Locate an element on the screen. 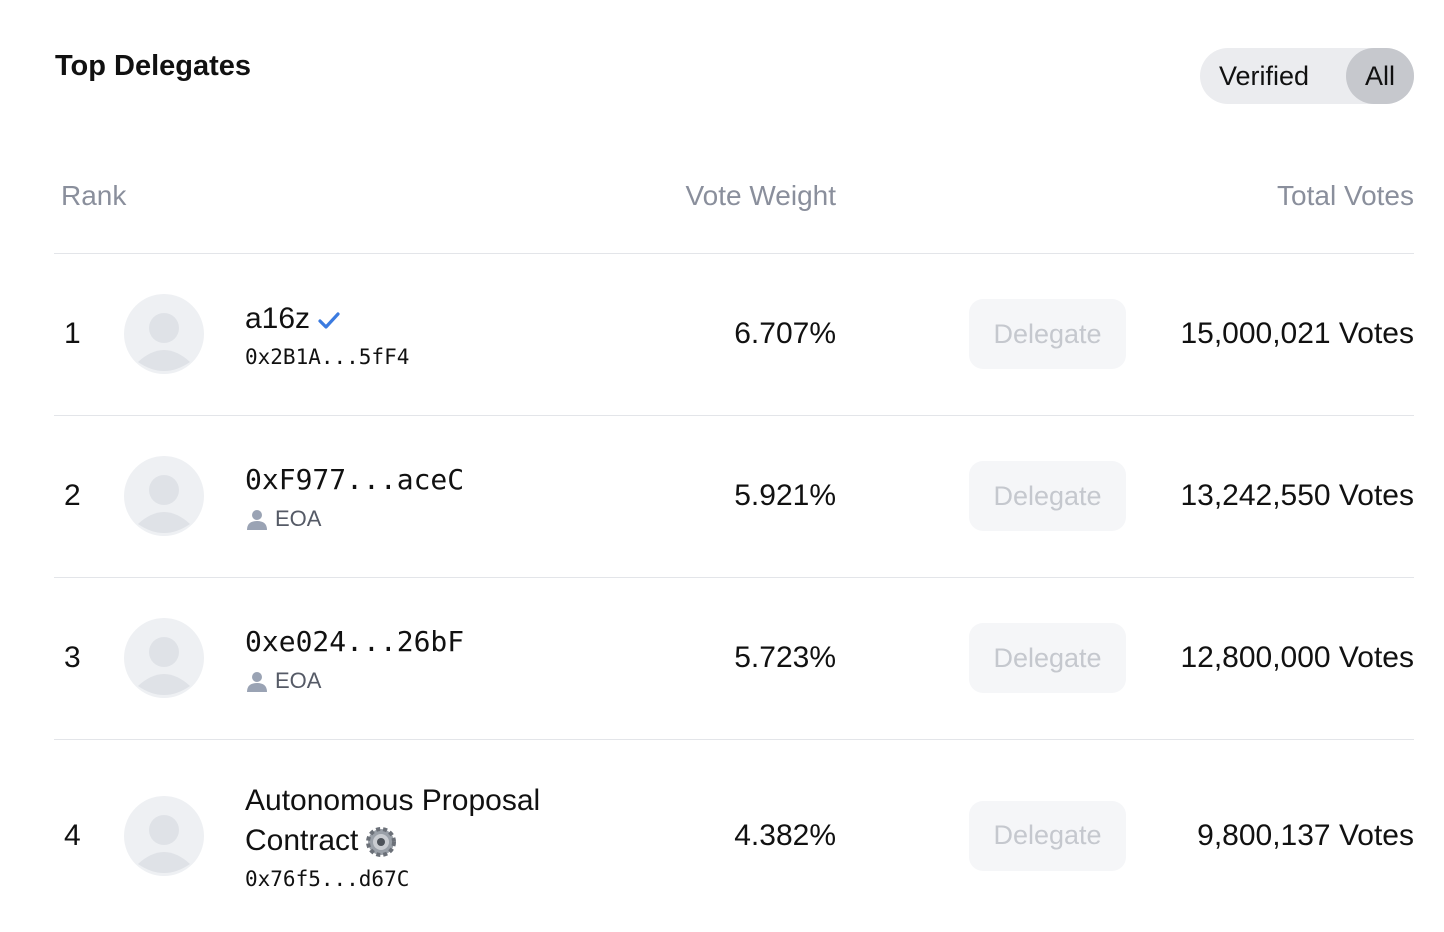  detail-text: 0x2B1A...5fF4 is located at coordinates (327, 357).